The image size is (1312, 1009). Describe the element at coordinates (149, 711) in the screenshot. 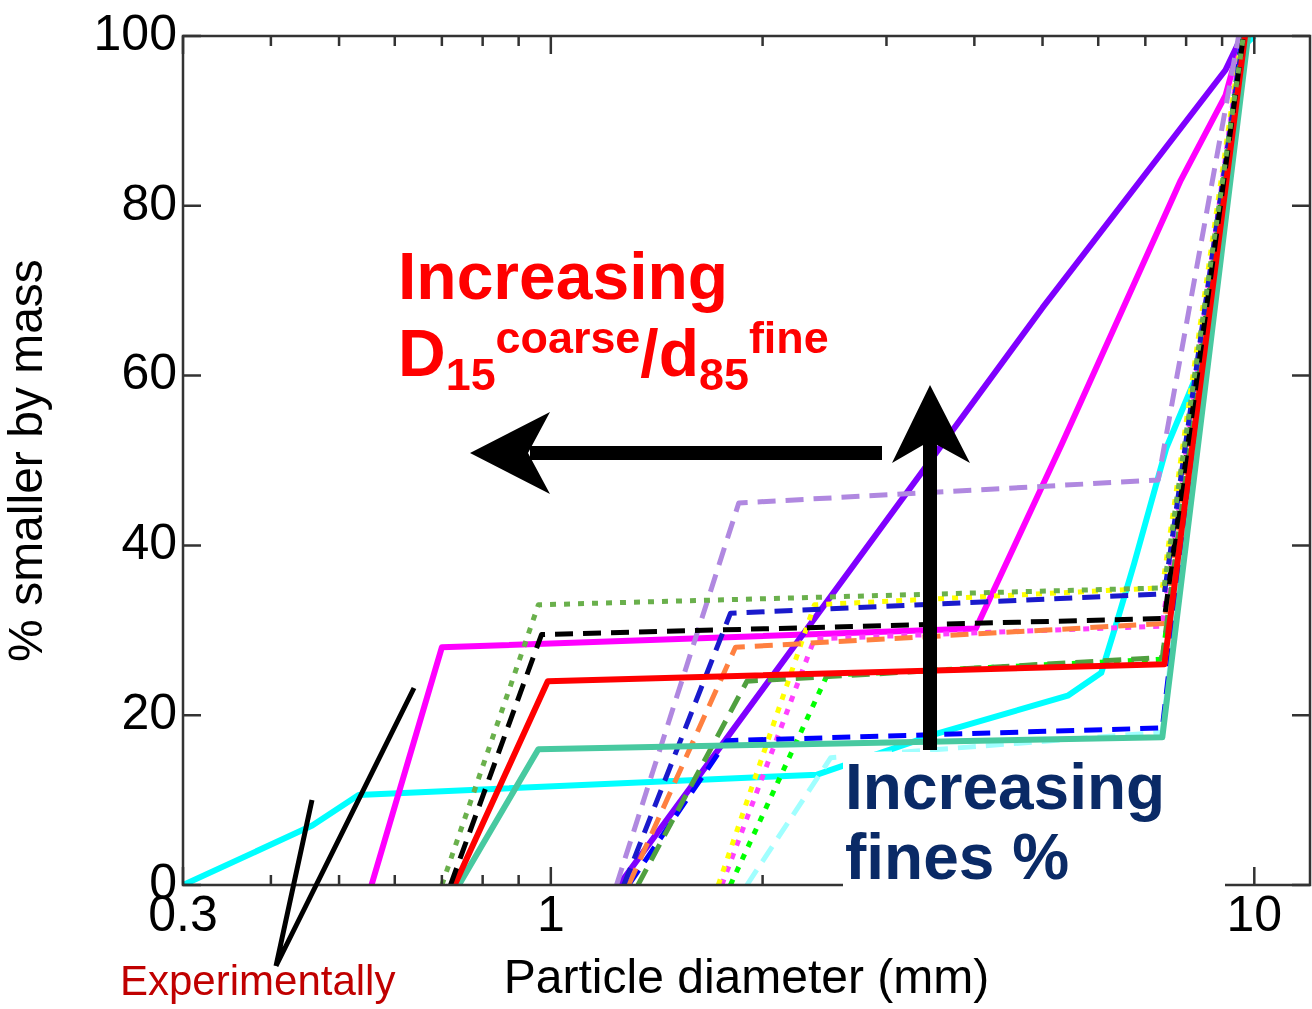

I see `y-tick-label: 20` at that location.